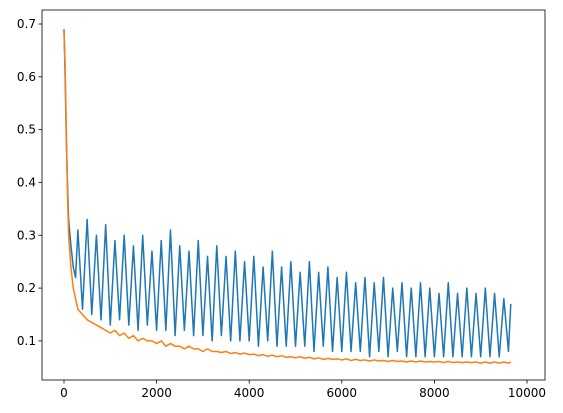 The image size is (563, 413). What do you see at coordinates (434, 393) in the screenshot?
I see `x-tick-label: 8000` at bounding box center [434, 393].